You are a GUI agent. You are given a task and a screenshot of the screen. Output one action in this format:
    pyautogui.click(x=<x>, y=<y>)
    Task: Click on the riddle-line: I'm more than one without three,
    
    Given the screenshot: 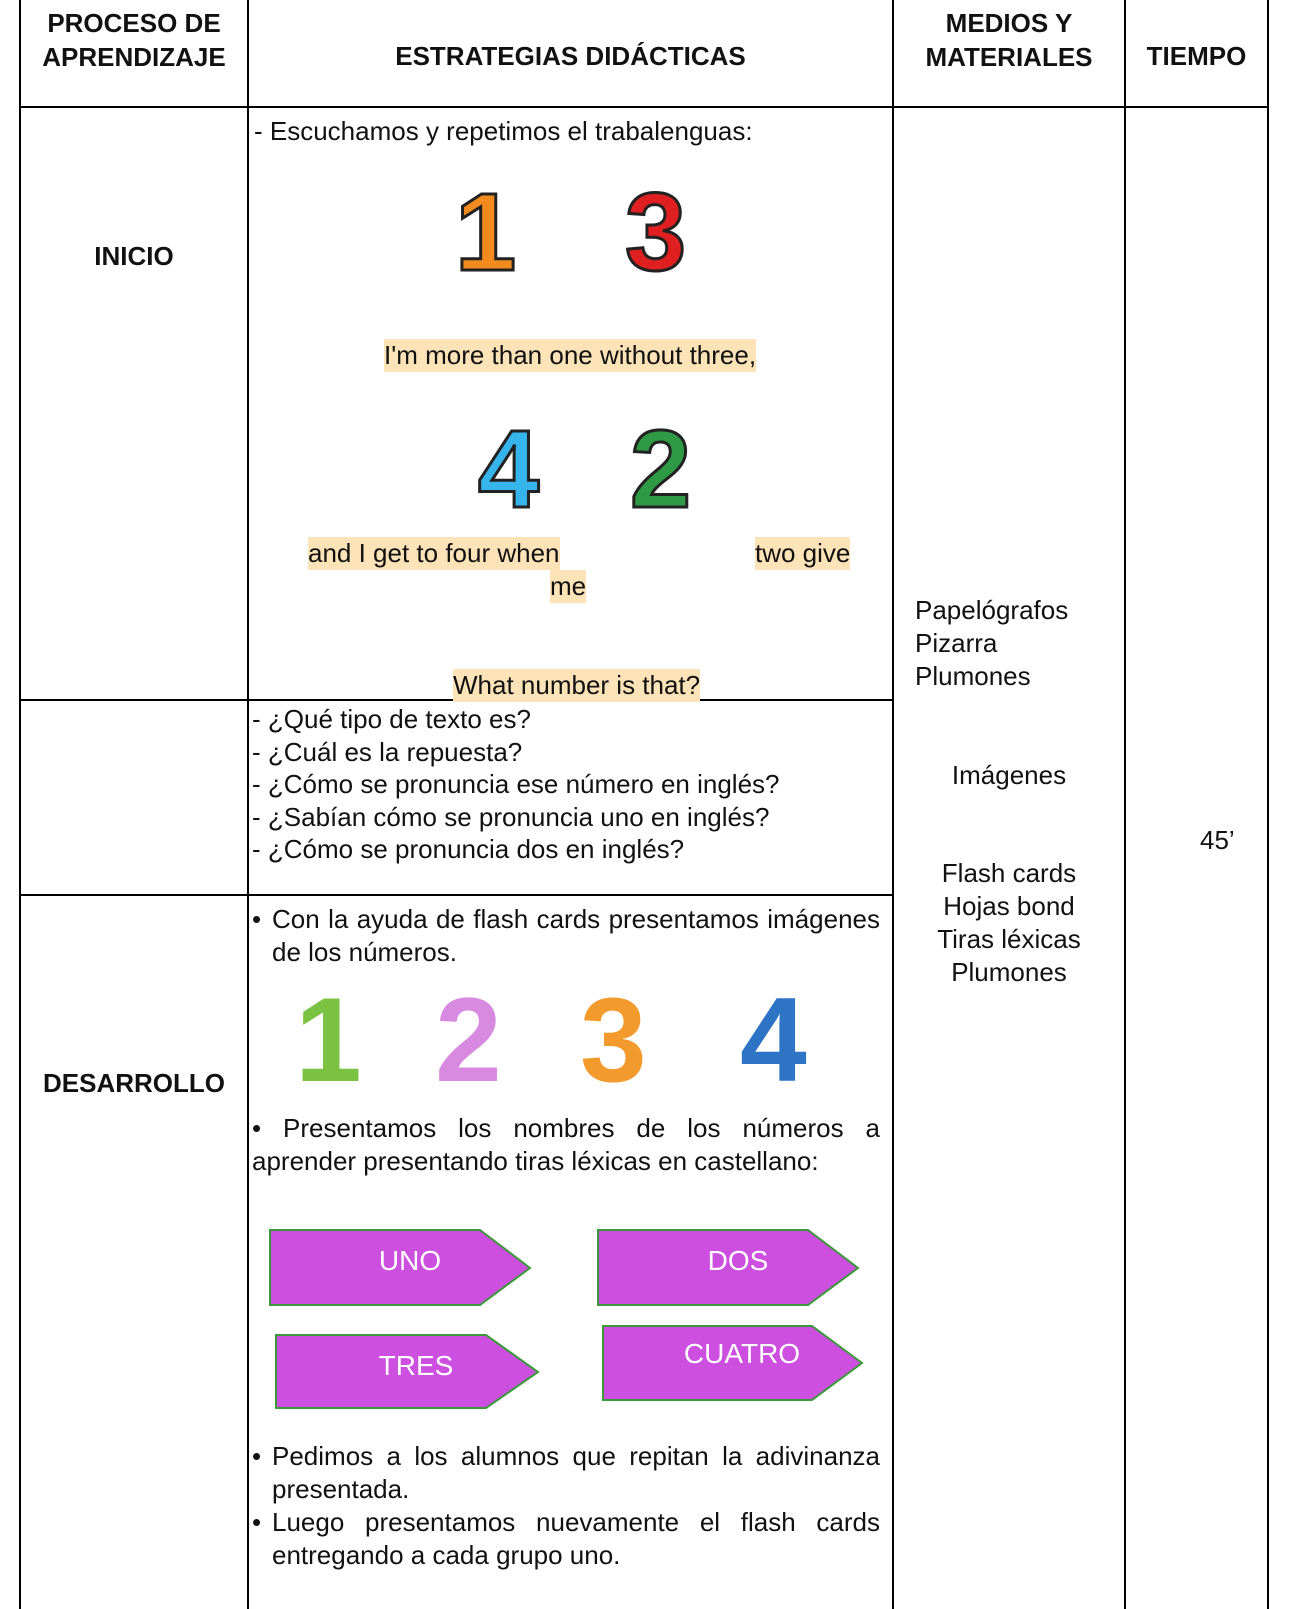 What is the action you would take?
    pyautogui.click(x=570, y=355)
    